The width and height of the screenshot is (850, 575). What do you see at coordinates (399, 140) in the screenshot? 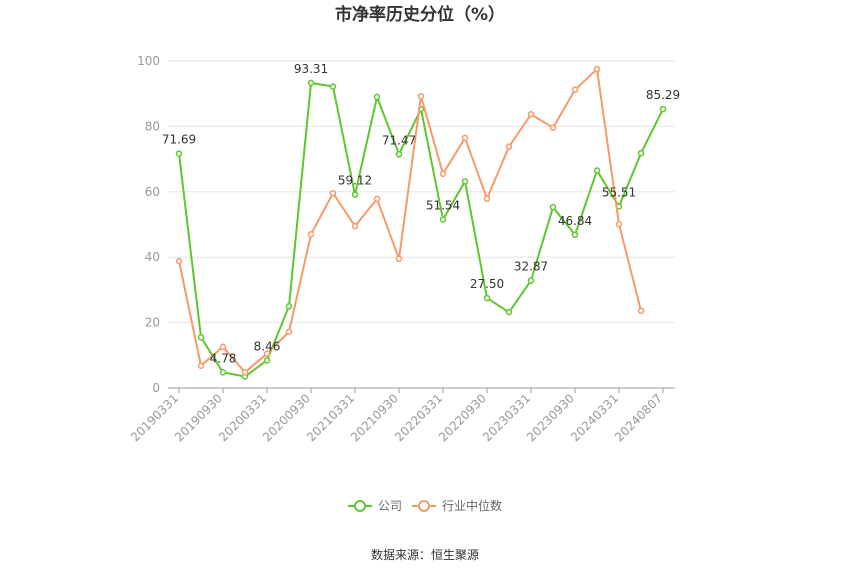
I see `data-label: 71.47` at bounding box center [399, 140].